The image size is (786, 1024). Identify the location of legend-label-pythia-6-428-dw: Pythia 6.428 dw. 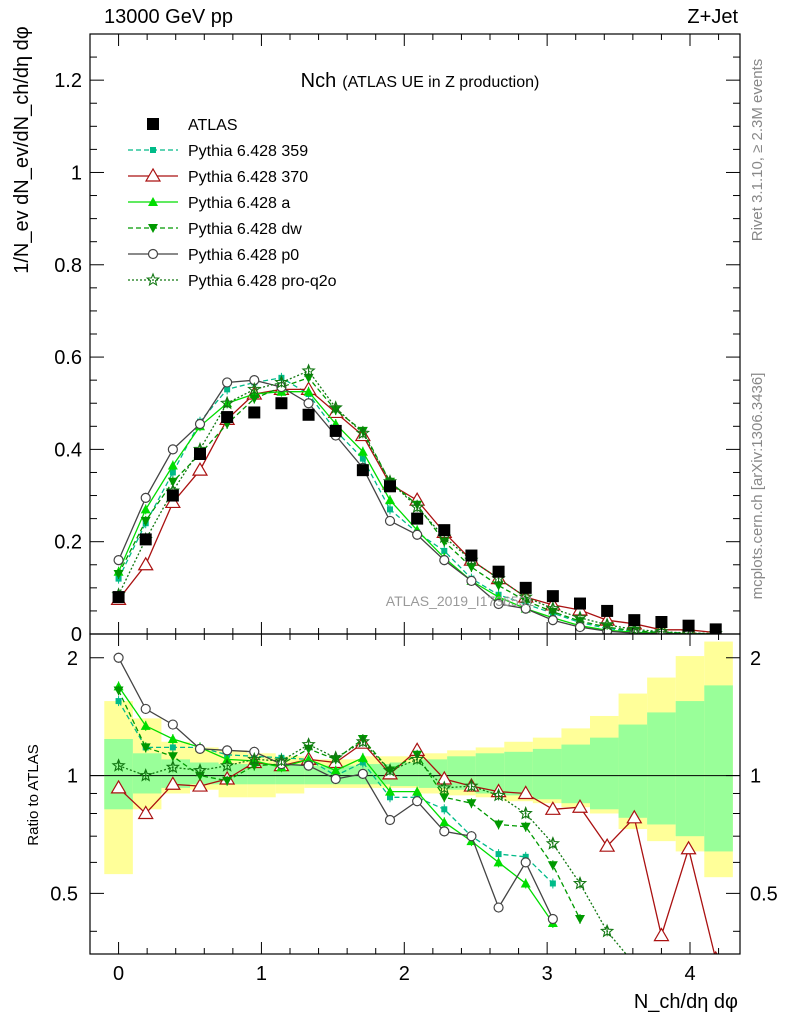
(245, 229).